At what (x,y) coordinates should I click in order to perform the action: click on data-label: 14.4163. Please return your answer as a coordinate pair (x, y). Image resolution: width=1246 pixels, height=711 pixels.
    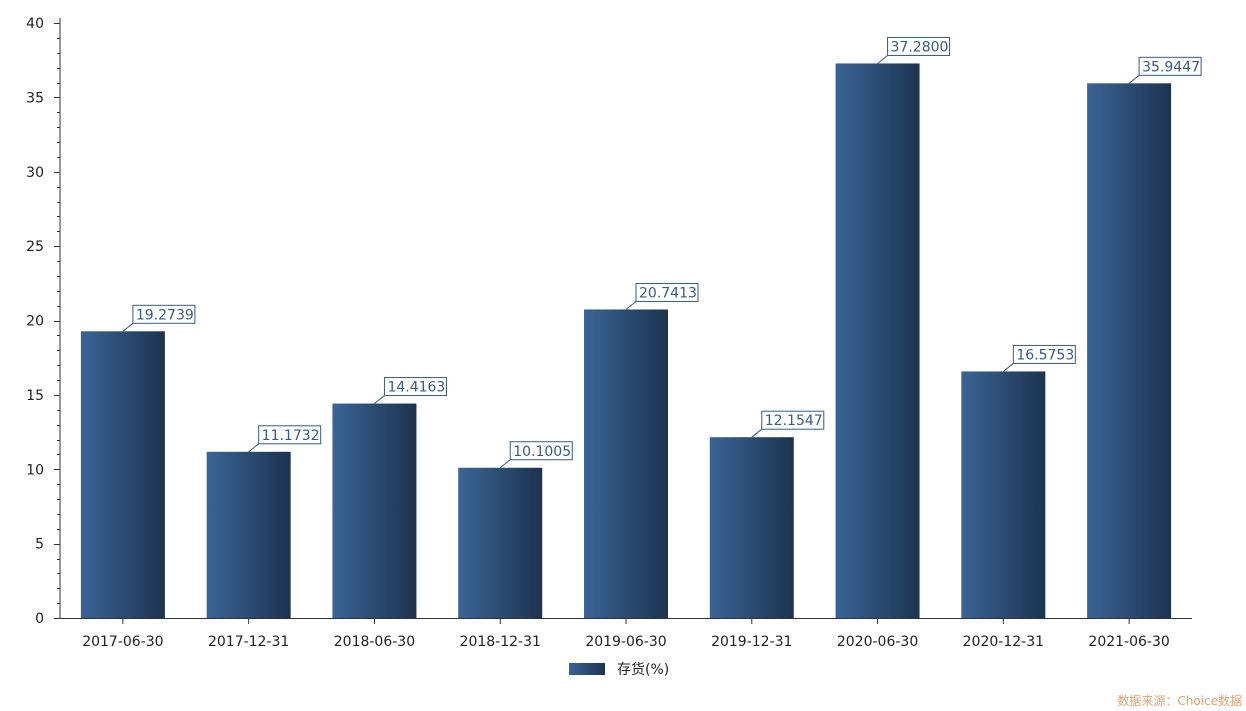
    Looking at the image, I should click on (416, 388).